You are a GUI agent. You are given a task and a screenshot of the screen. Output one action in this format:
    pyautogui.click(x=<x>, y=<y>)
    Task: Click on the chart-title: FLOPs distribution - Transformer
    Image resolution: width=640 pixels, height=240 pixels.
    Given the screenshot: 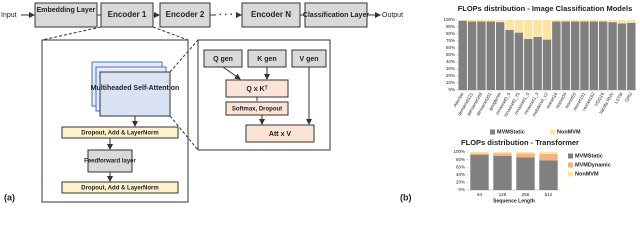 What is the action you would take?
    pyautogui.click(x=520, y=142)
    